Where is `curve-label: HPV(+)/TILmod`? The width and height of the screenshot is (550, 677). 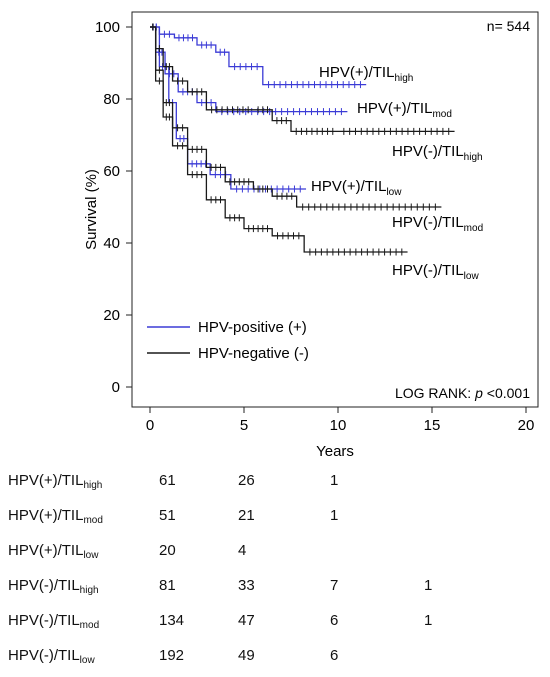
curve-label: HPV(+)/TILmod is located at coordinates (404, 110).